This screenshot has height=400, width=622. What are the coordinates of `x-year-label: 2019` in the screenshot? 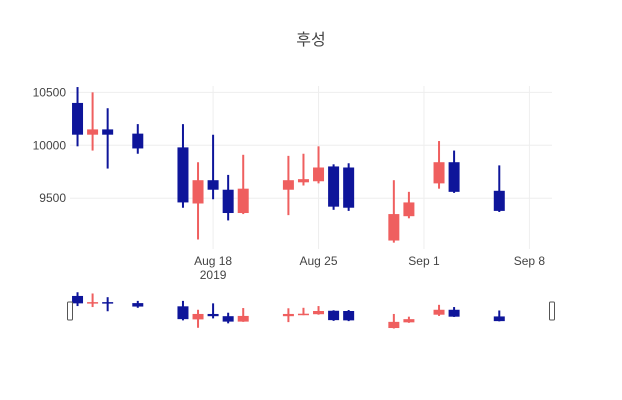 It's located at (213, 275).